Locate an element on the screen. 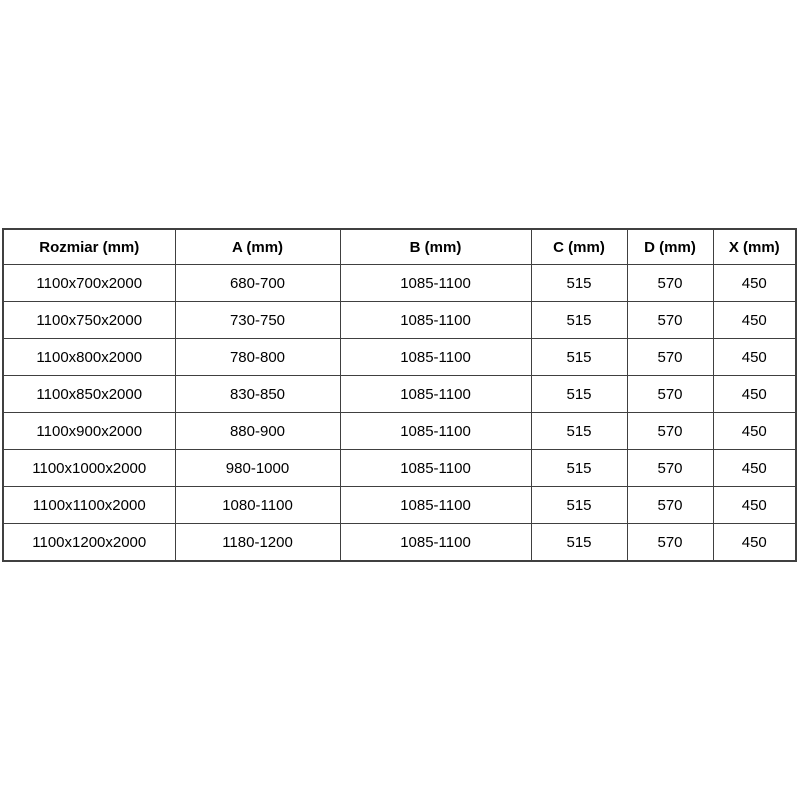 The image size is (800, 800). column-header-rozmiar: Rozmiar (mm) is located at coordinates (89, 246).